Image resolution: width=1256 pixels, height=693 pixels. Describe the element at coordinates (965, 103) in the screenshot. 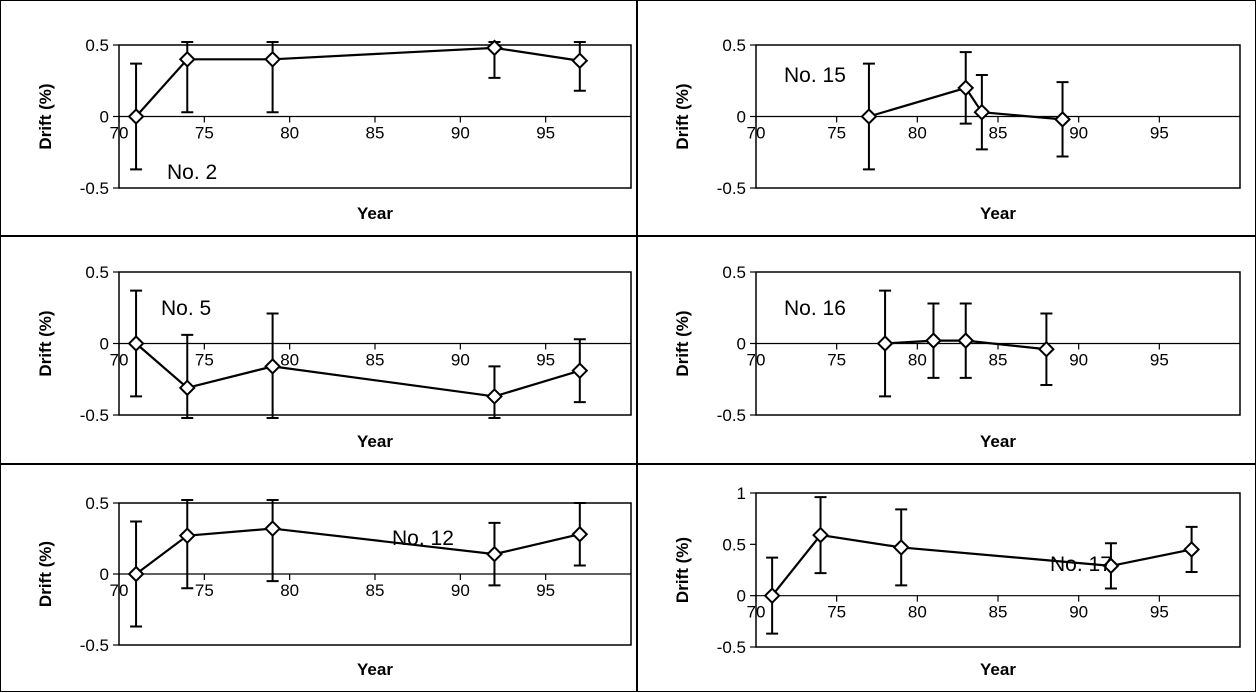

I see `series-line` at that location.